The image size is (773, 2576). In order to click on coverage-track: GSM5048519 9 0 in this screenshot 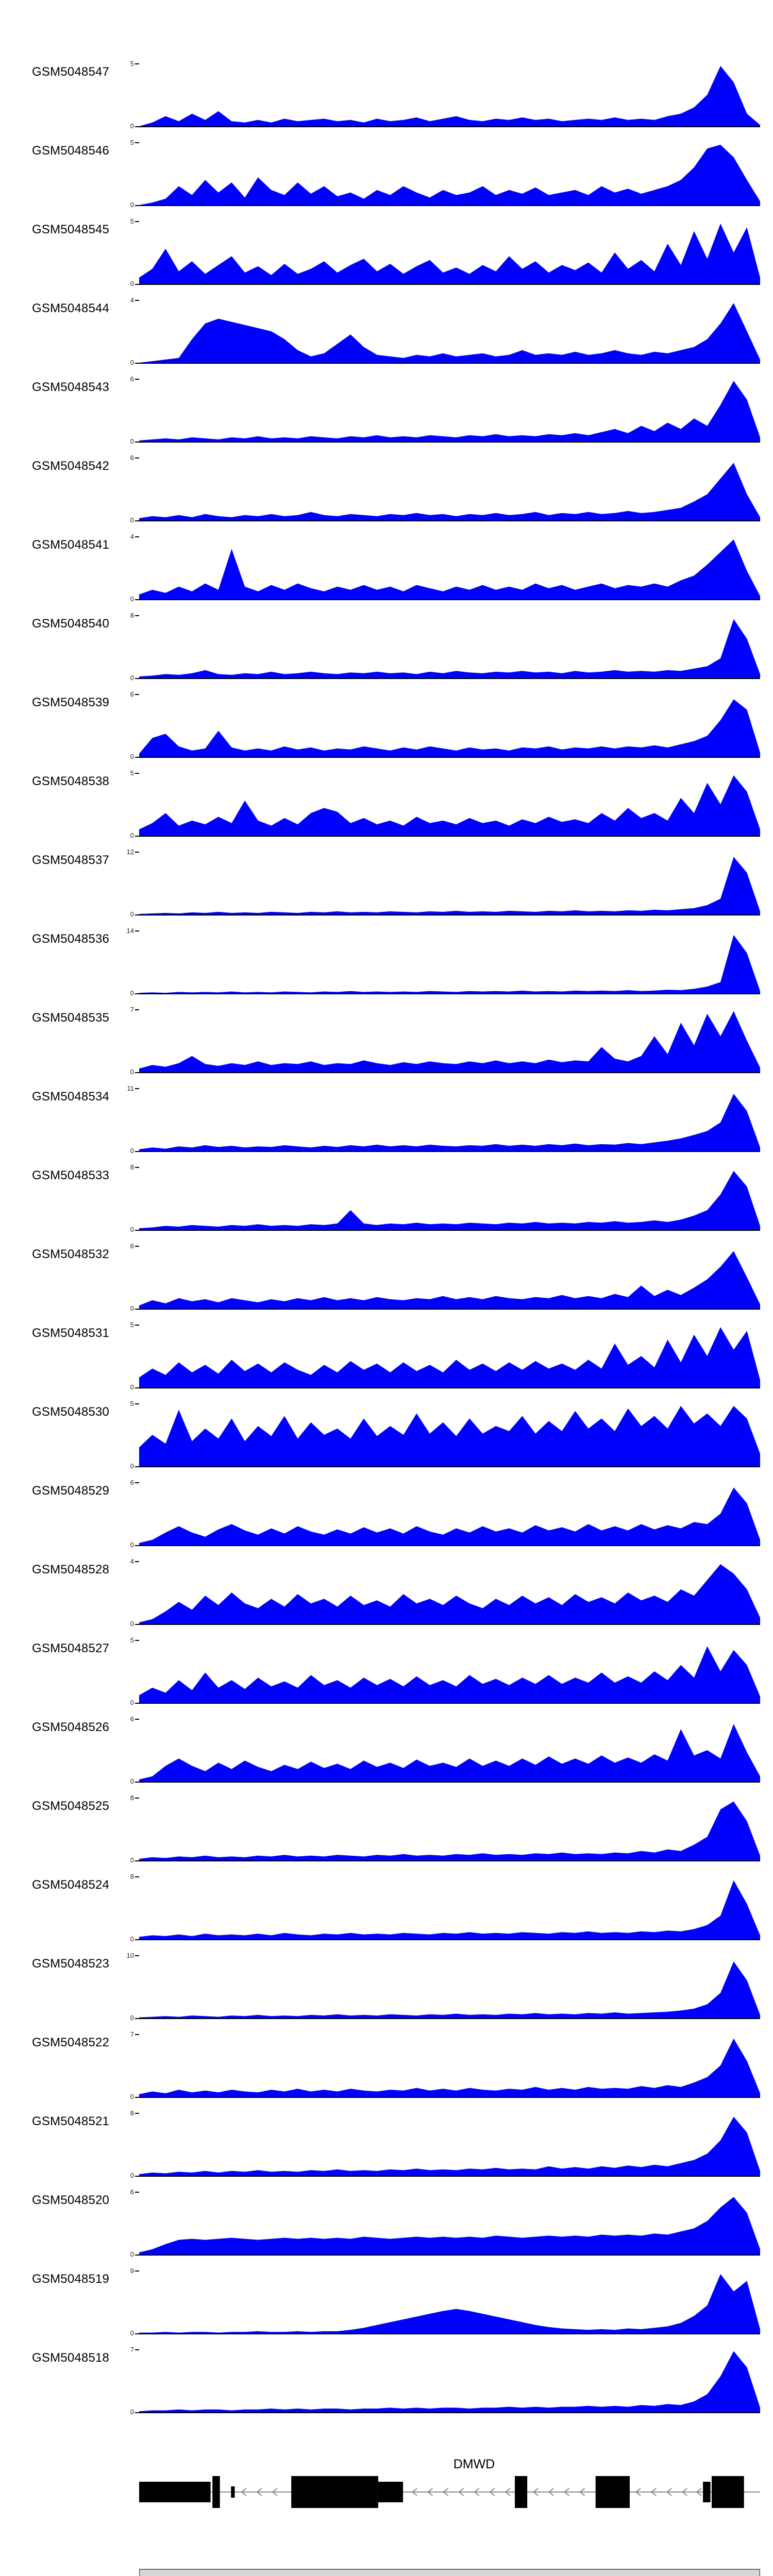, I will do `click(386, 2298)`.